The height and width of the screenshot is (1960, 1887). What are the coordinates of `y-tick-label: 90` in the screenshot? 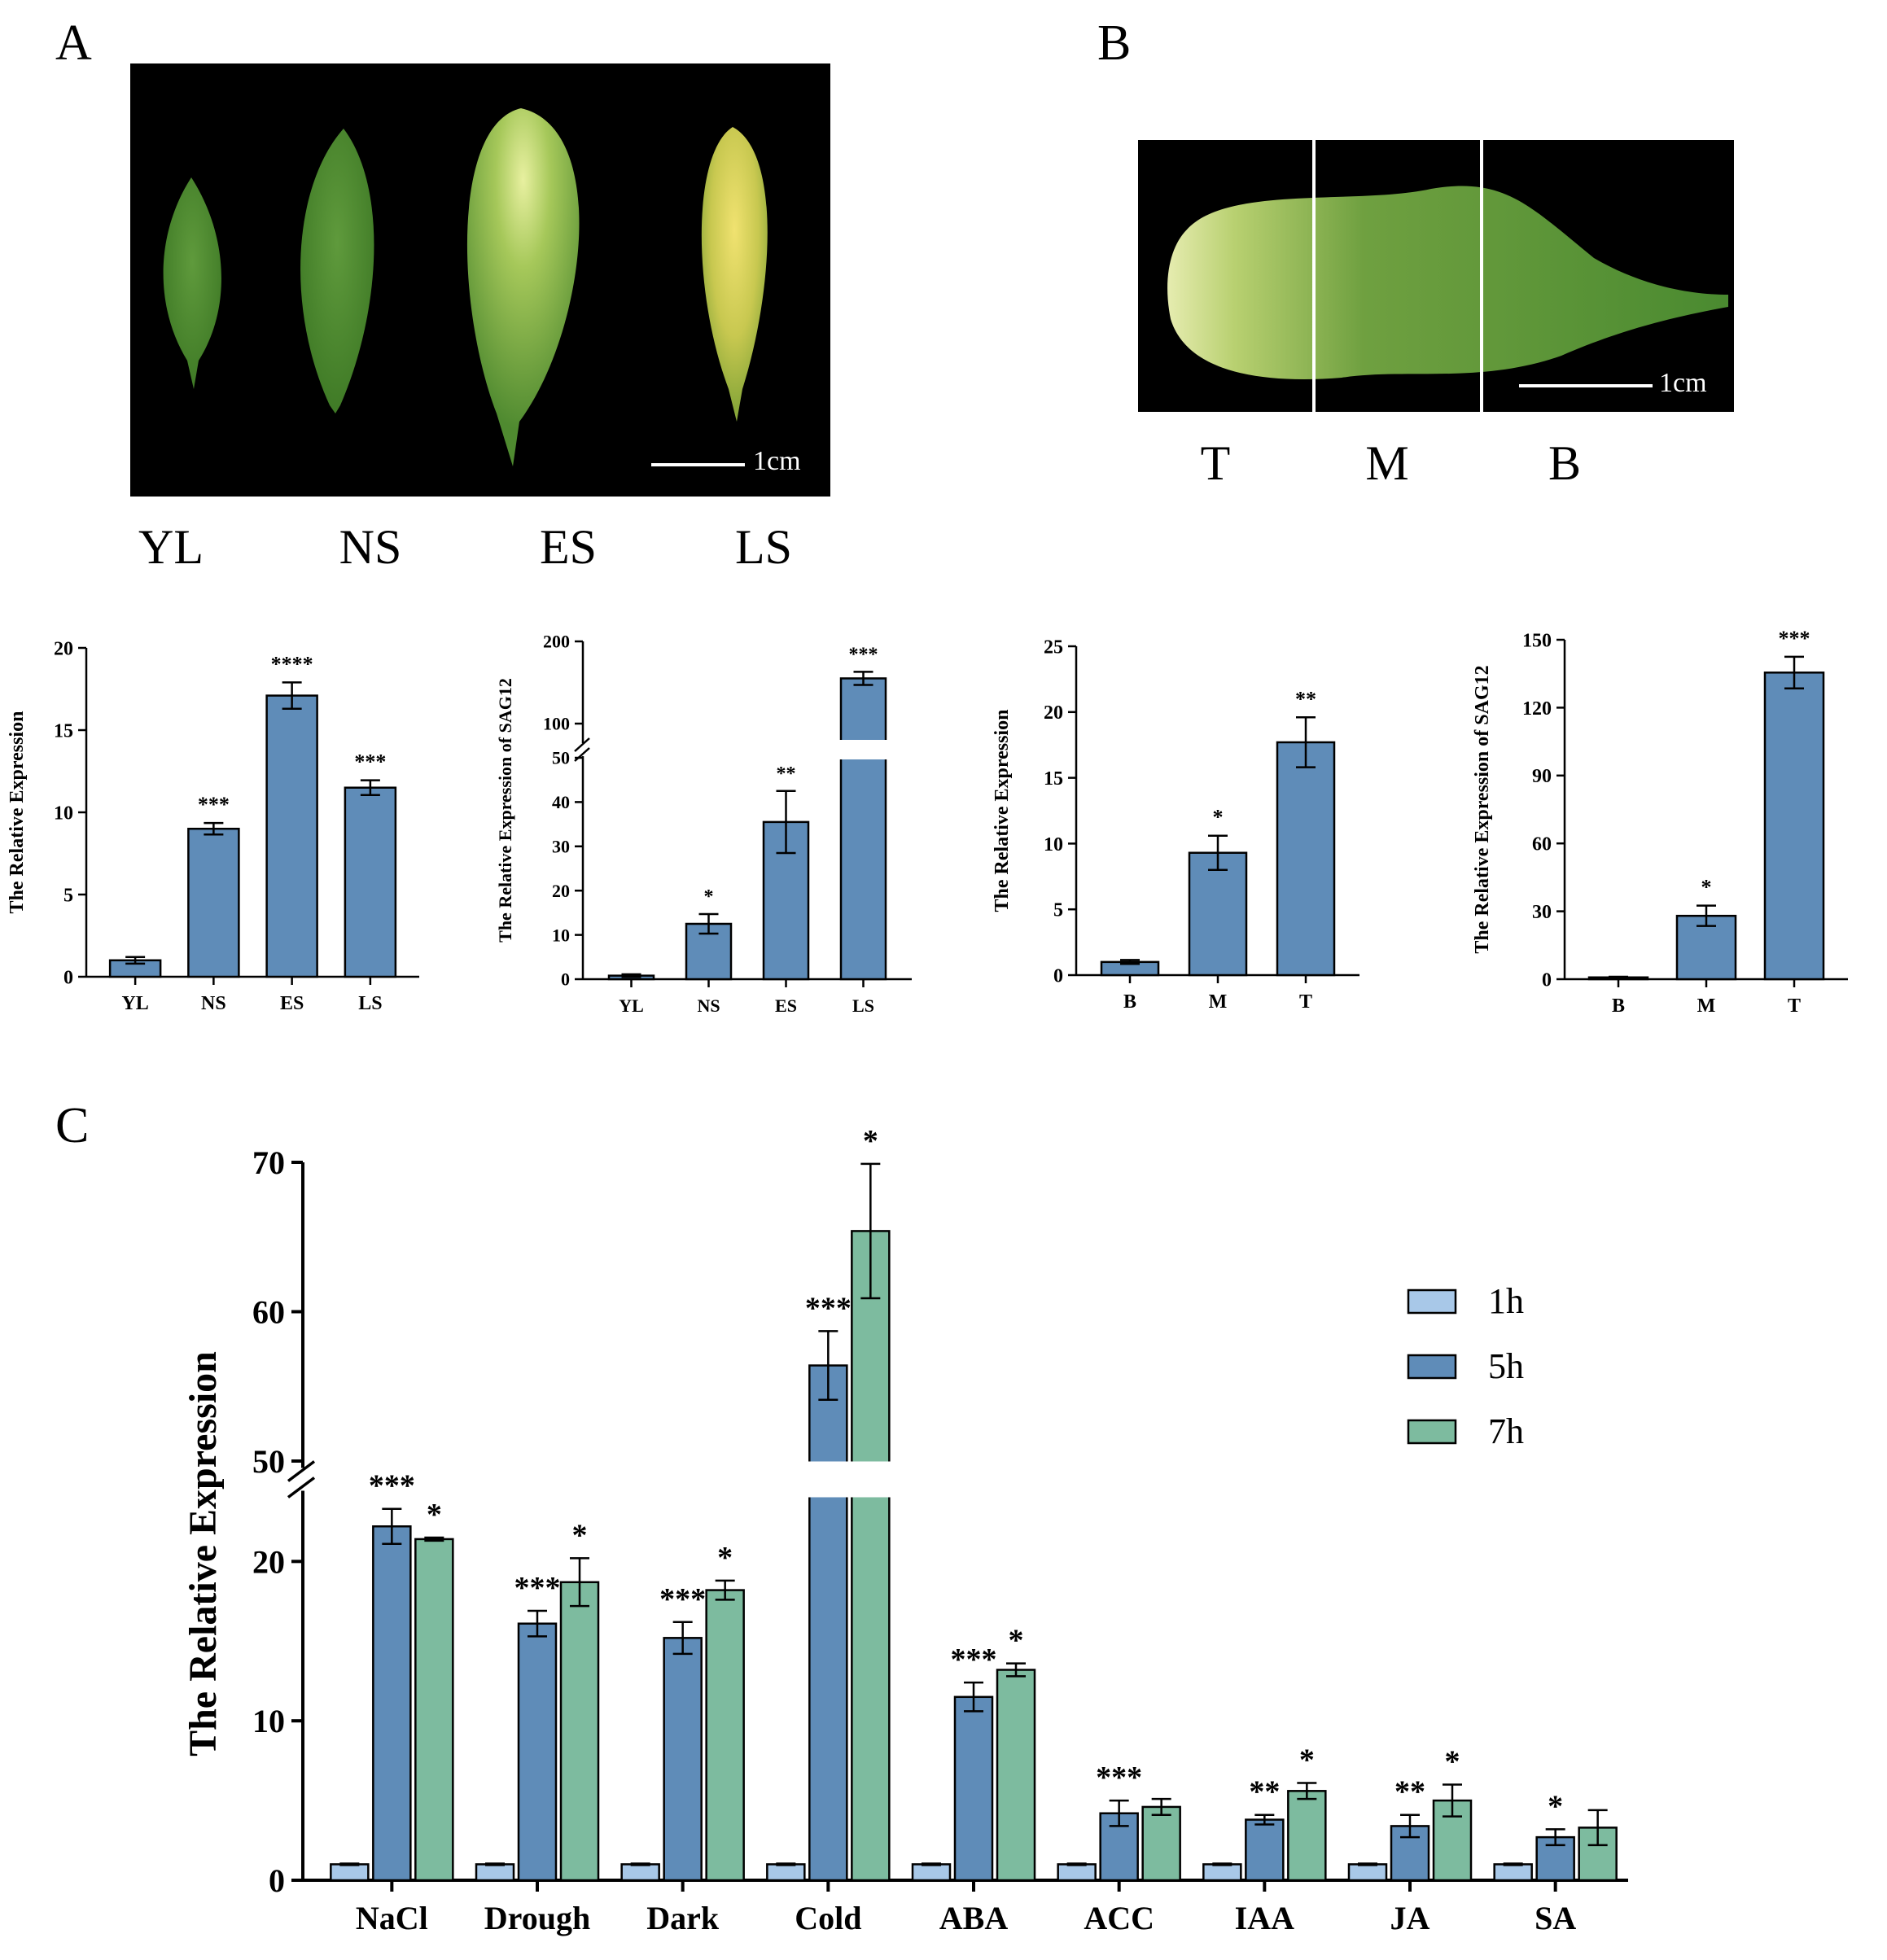 It's located at (1542, 777).